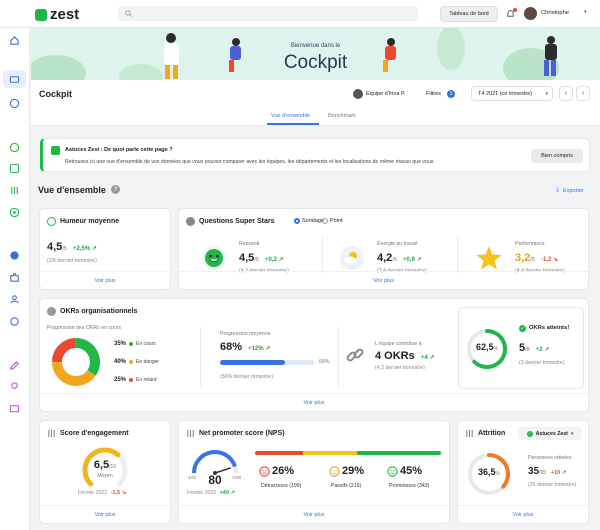 Image resolution: width=600 pixels, height=530 pixels. What do you see at coordinates (280, 260) in the screenshot?
I see `ressenti-up-arrow-icon: ↗` at bounding box center [280, 260].